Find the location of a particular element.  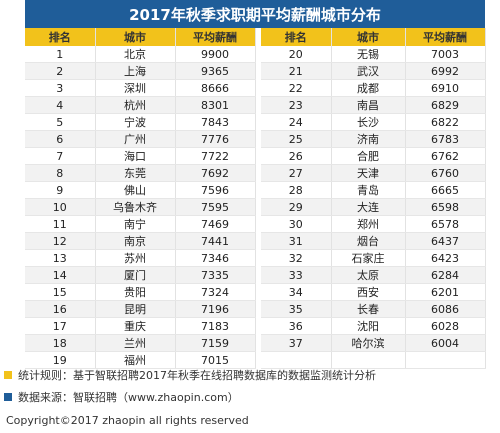

cell-rank-left: 13 is located at coordinates (60, 258).